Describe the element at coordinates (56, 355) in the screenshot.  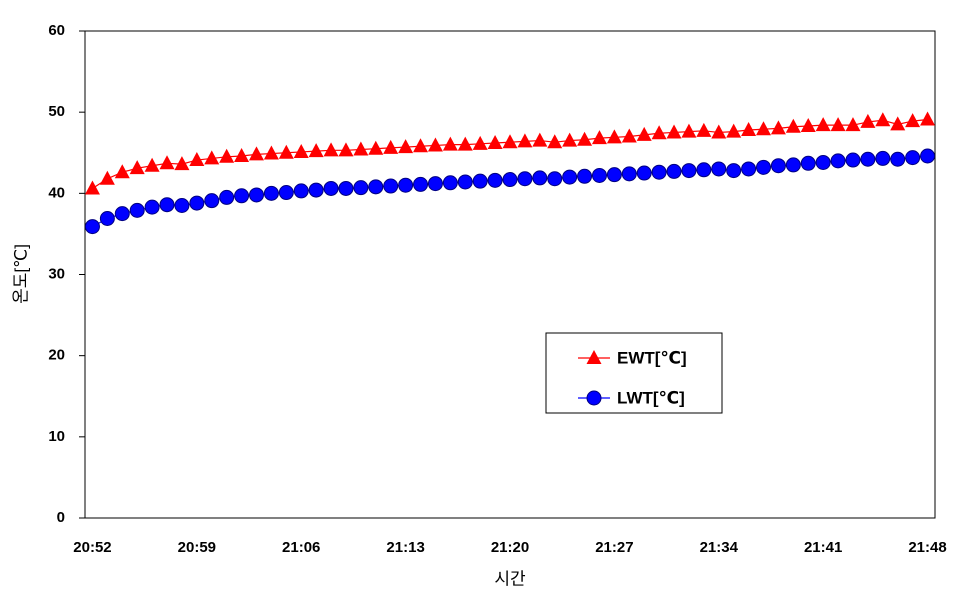
I see `y-tick-label: 20` at that location.